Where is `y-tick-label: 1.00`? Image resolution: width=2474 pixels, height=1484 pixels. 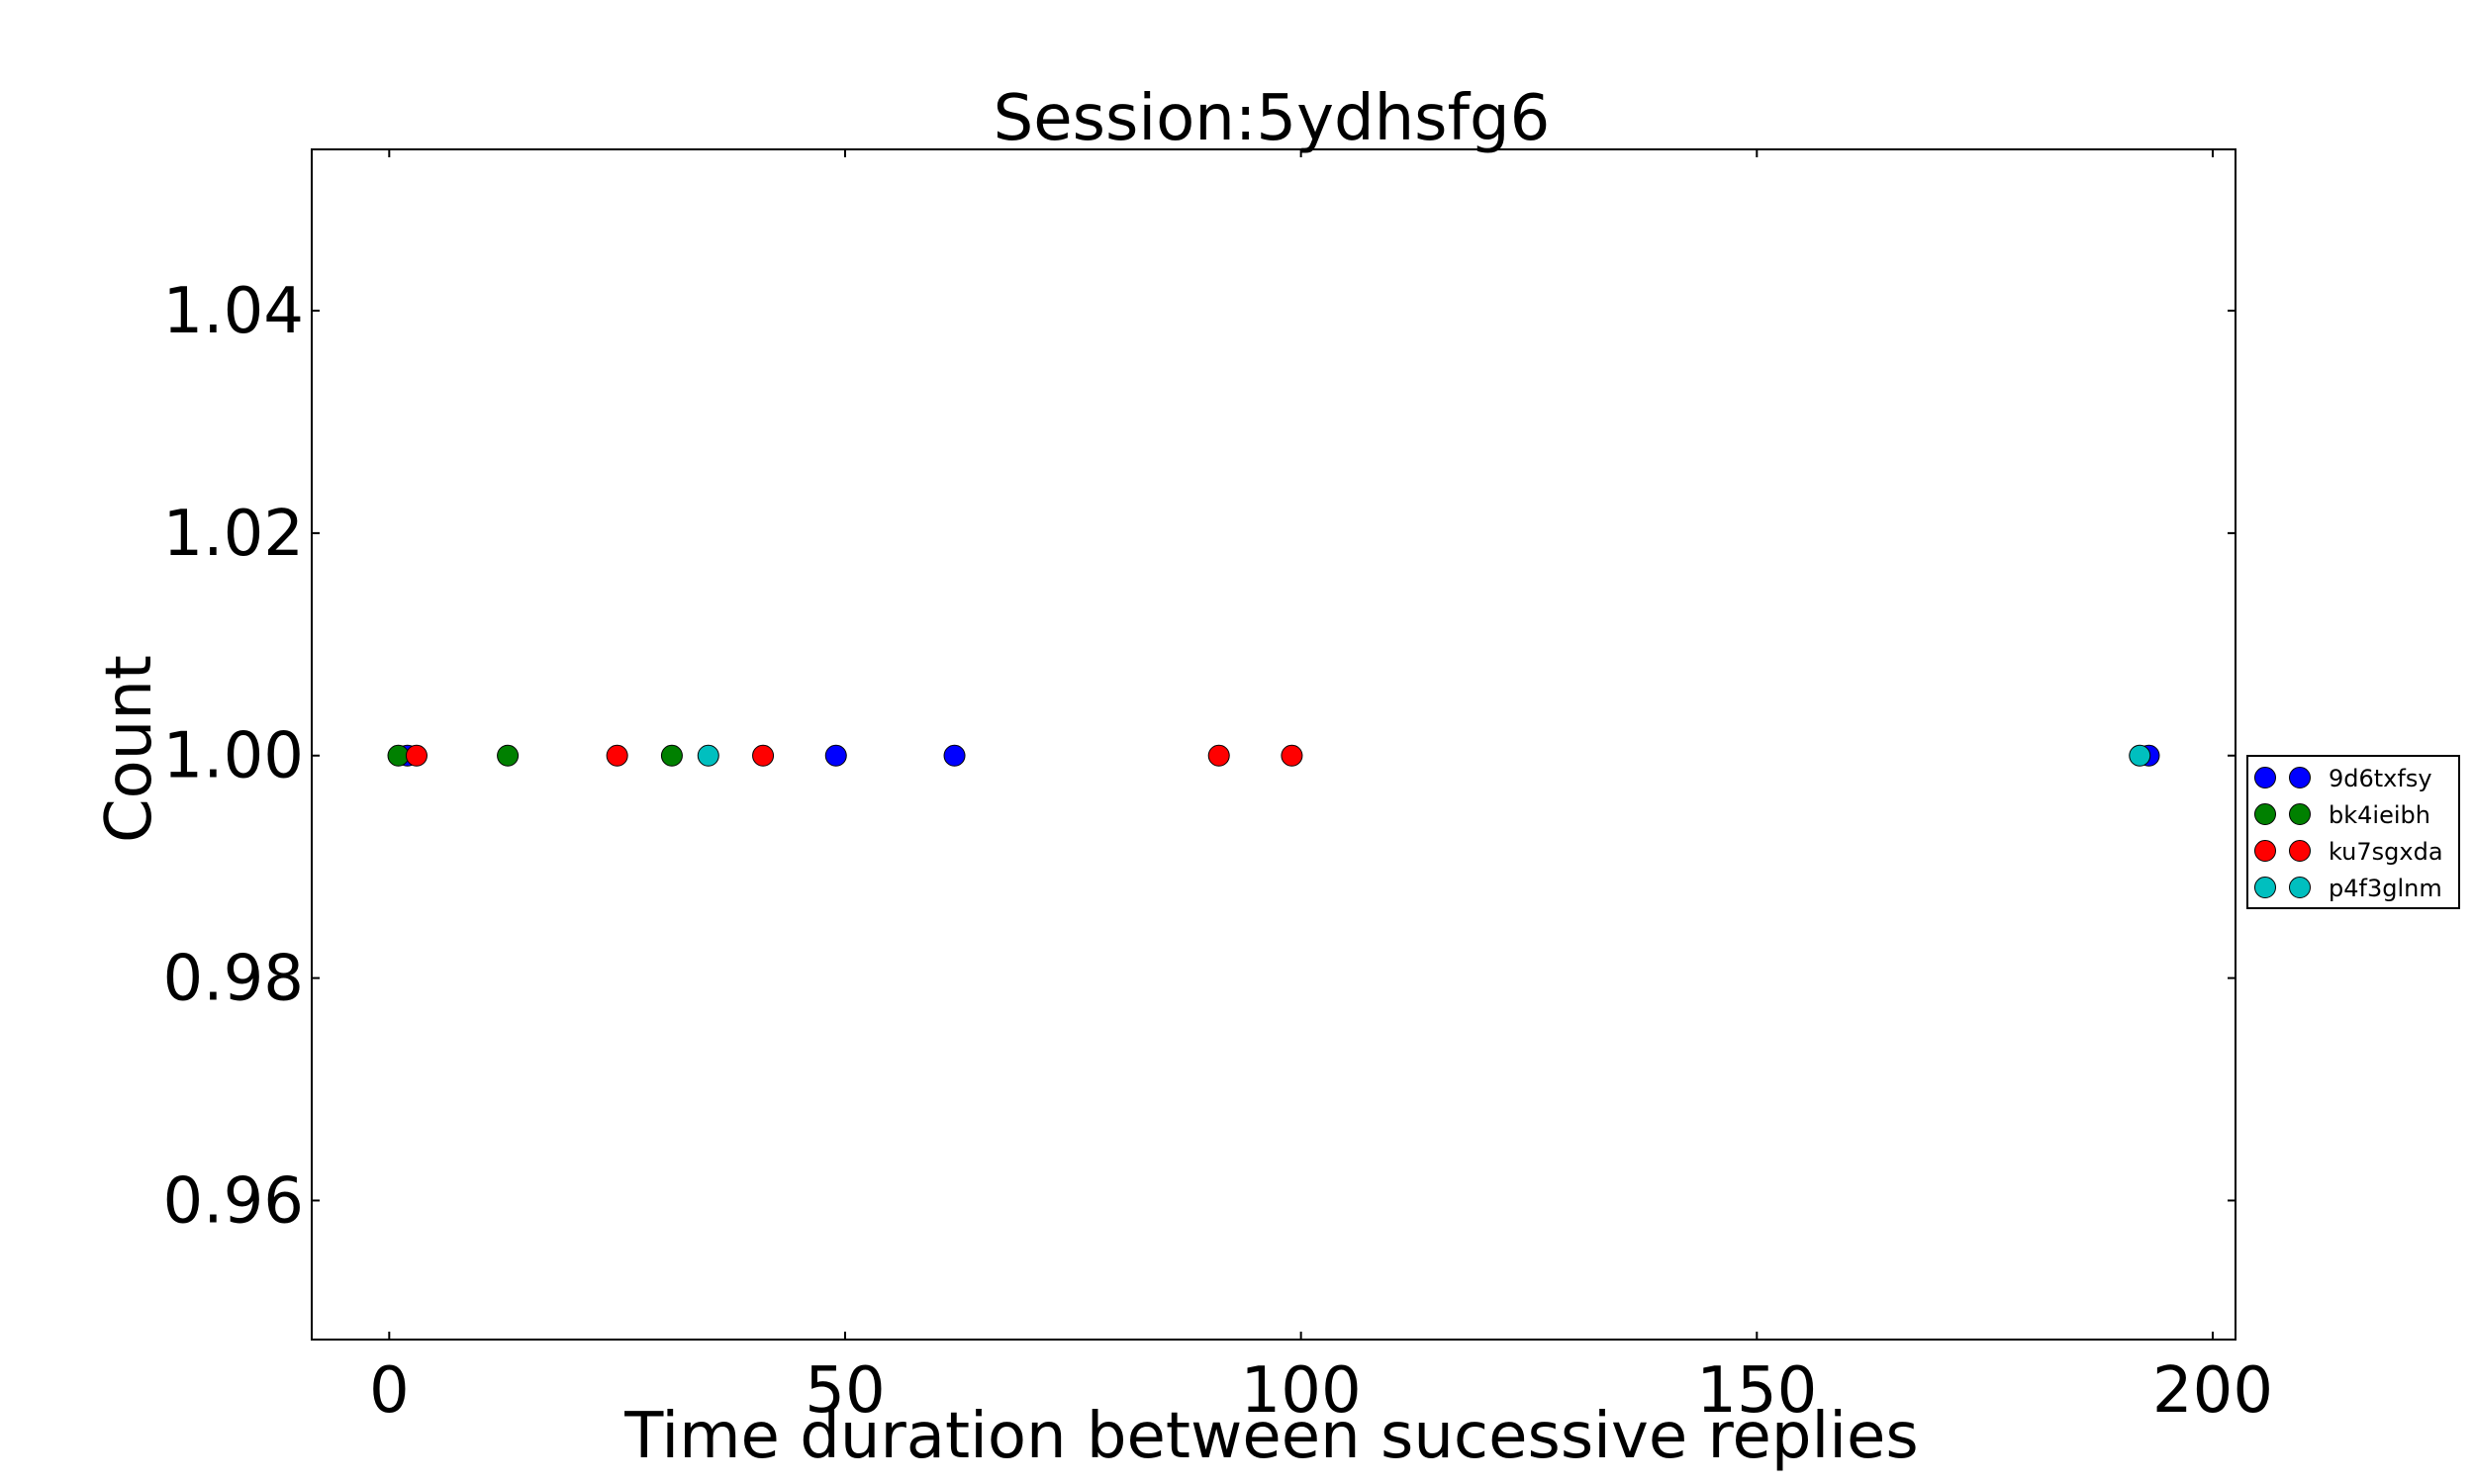
y-tick-label: 1.00 is located at coordinates (234, 756).